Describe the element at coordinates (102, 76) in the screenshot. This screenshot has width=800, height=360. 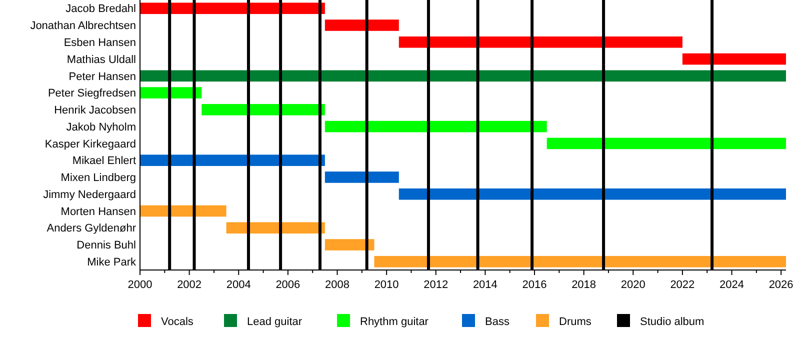
I see `y-tick-label: Peter Hansen` at that location.